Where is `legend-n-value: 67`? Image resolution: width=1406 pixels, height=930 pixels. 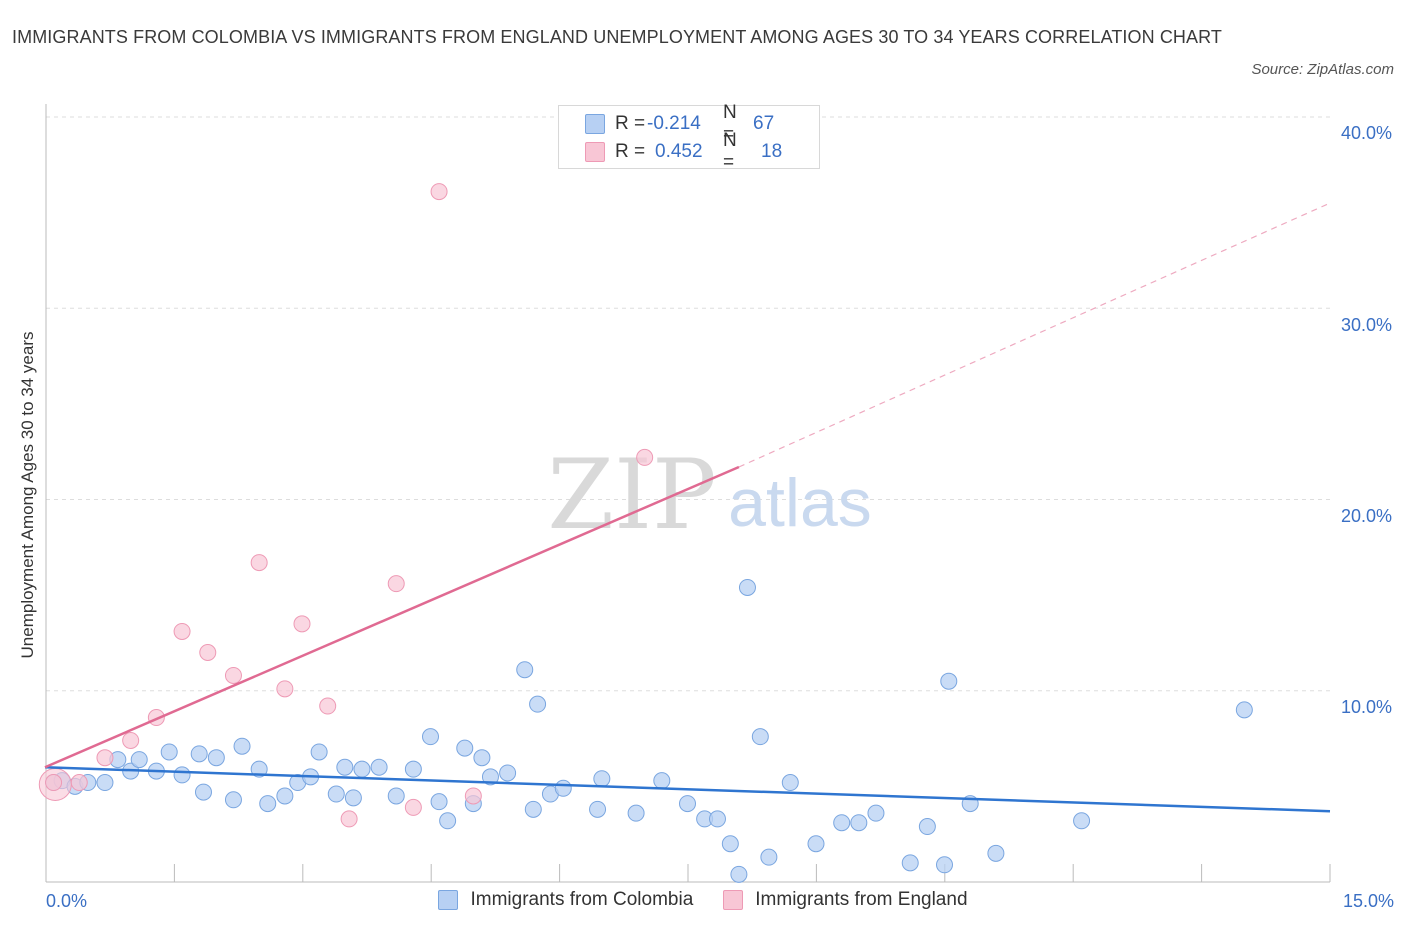
legend-n-value: 67 is located at coordinates (764, 123).